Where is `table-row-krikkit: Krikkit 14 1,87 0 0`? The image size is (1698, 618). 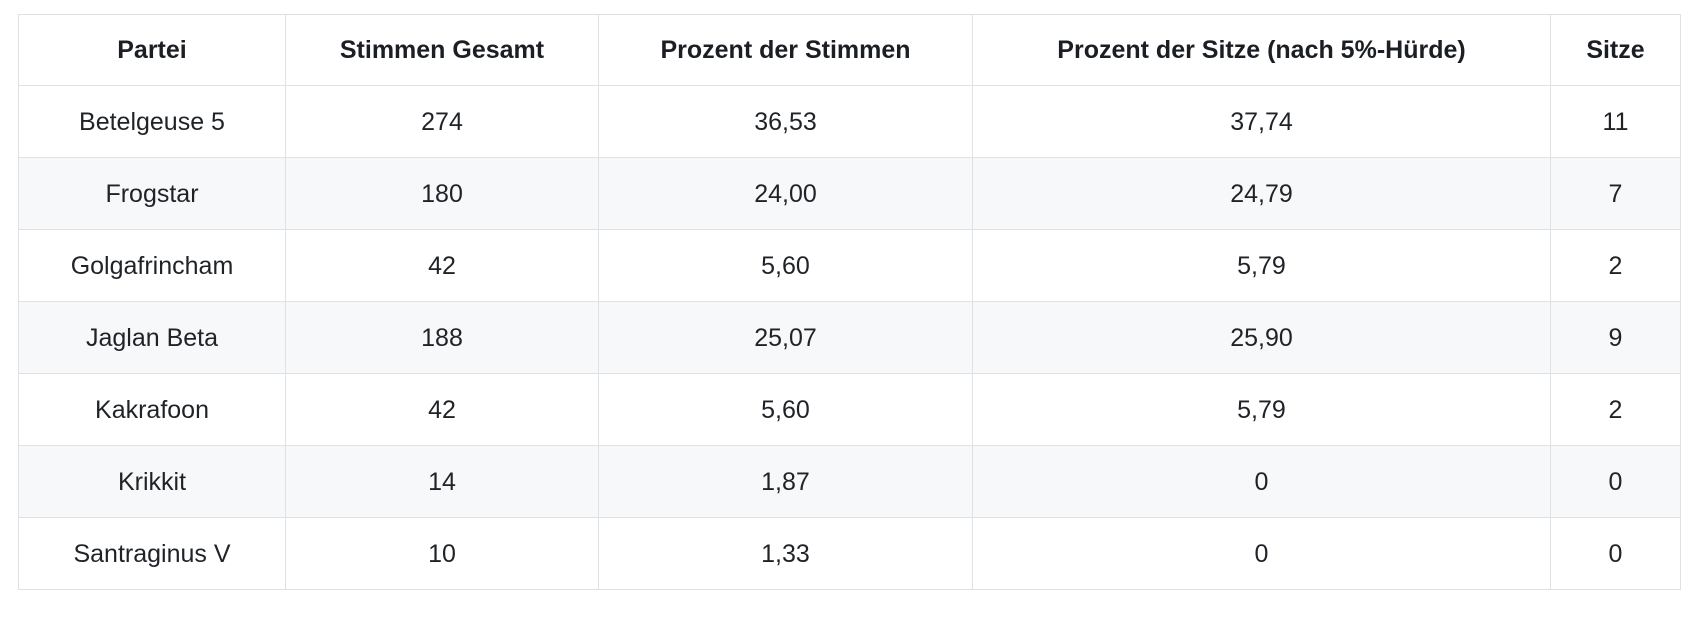
table-row-krikkit: Krikkit 14 1,87 0 0 is located at coordinates (849, 481).